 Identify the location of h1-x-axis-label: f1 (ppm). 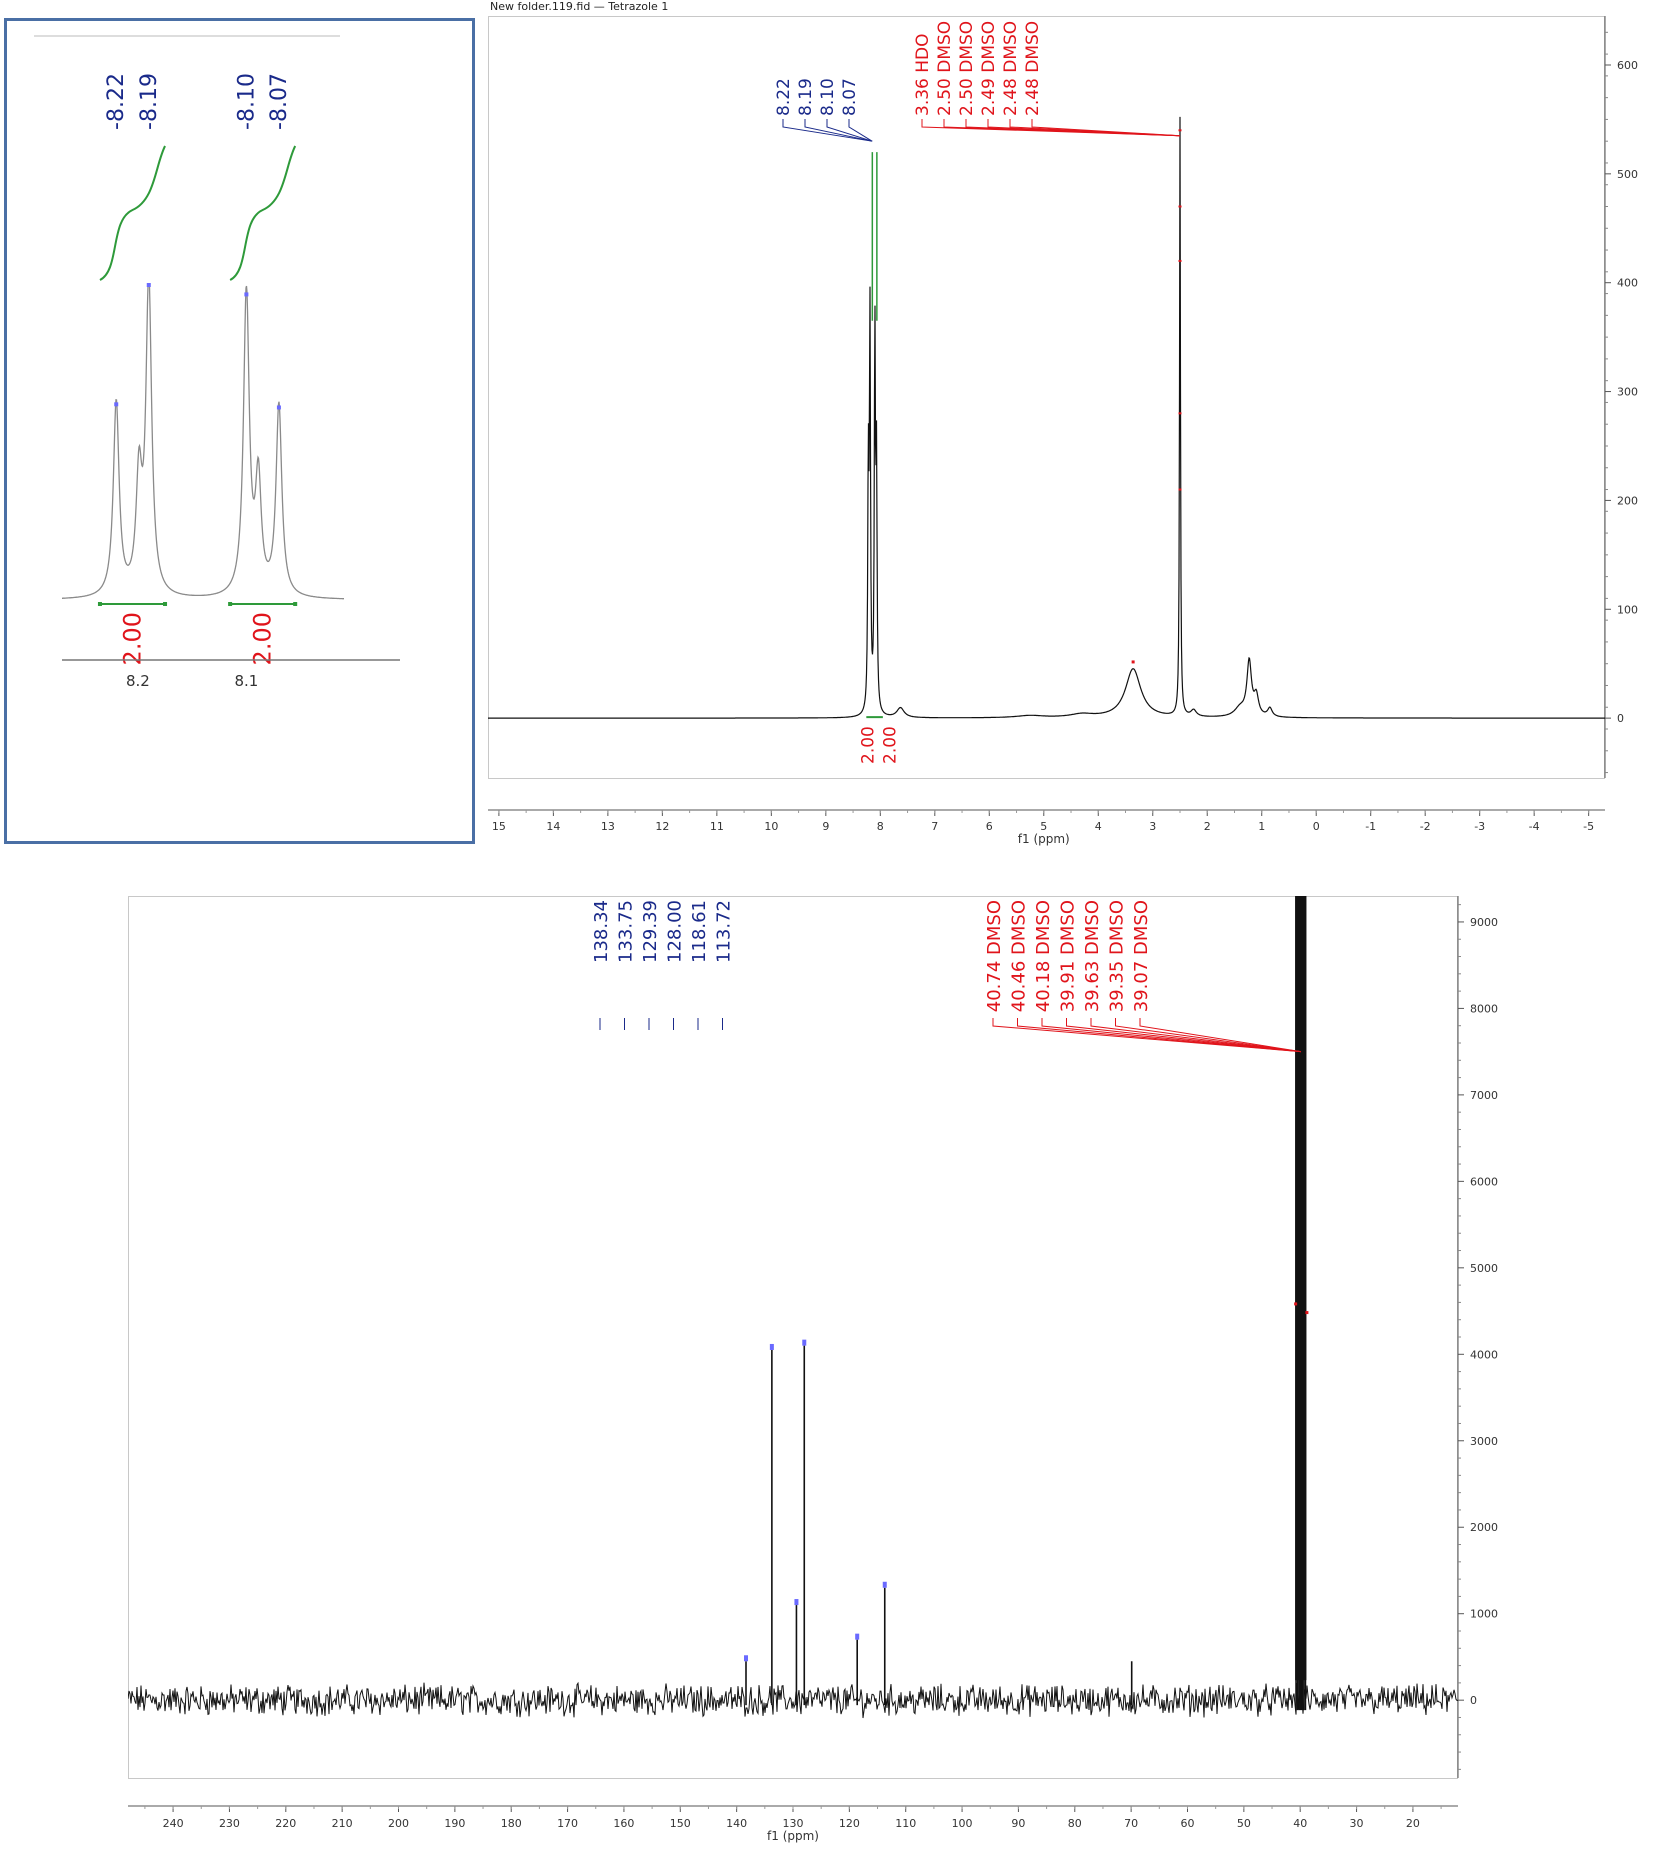
(1044, 839).